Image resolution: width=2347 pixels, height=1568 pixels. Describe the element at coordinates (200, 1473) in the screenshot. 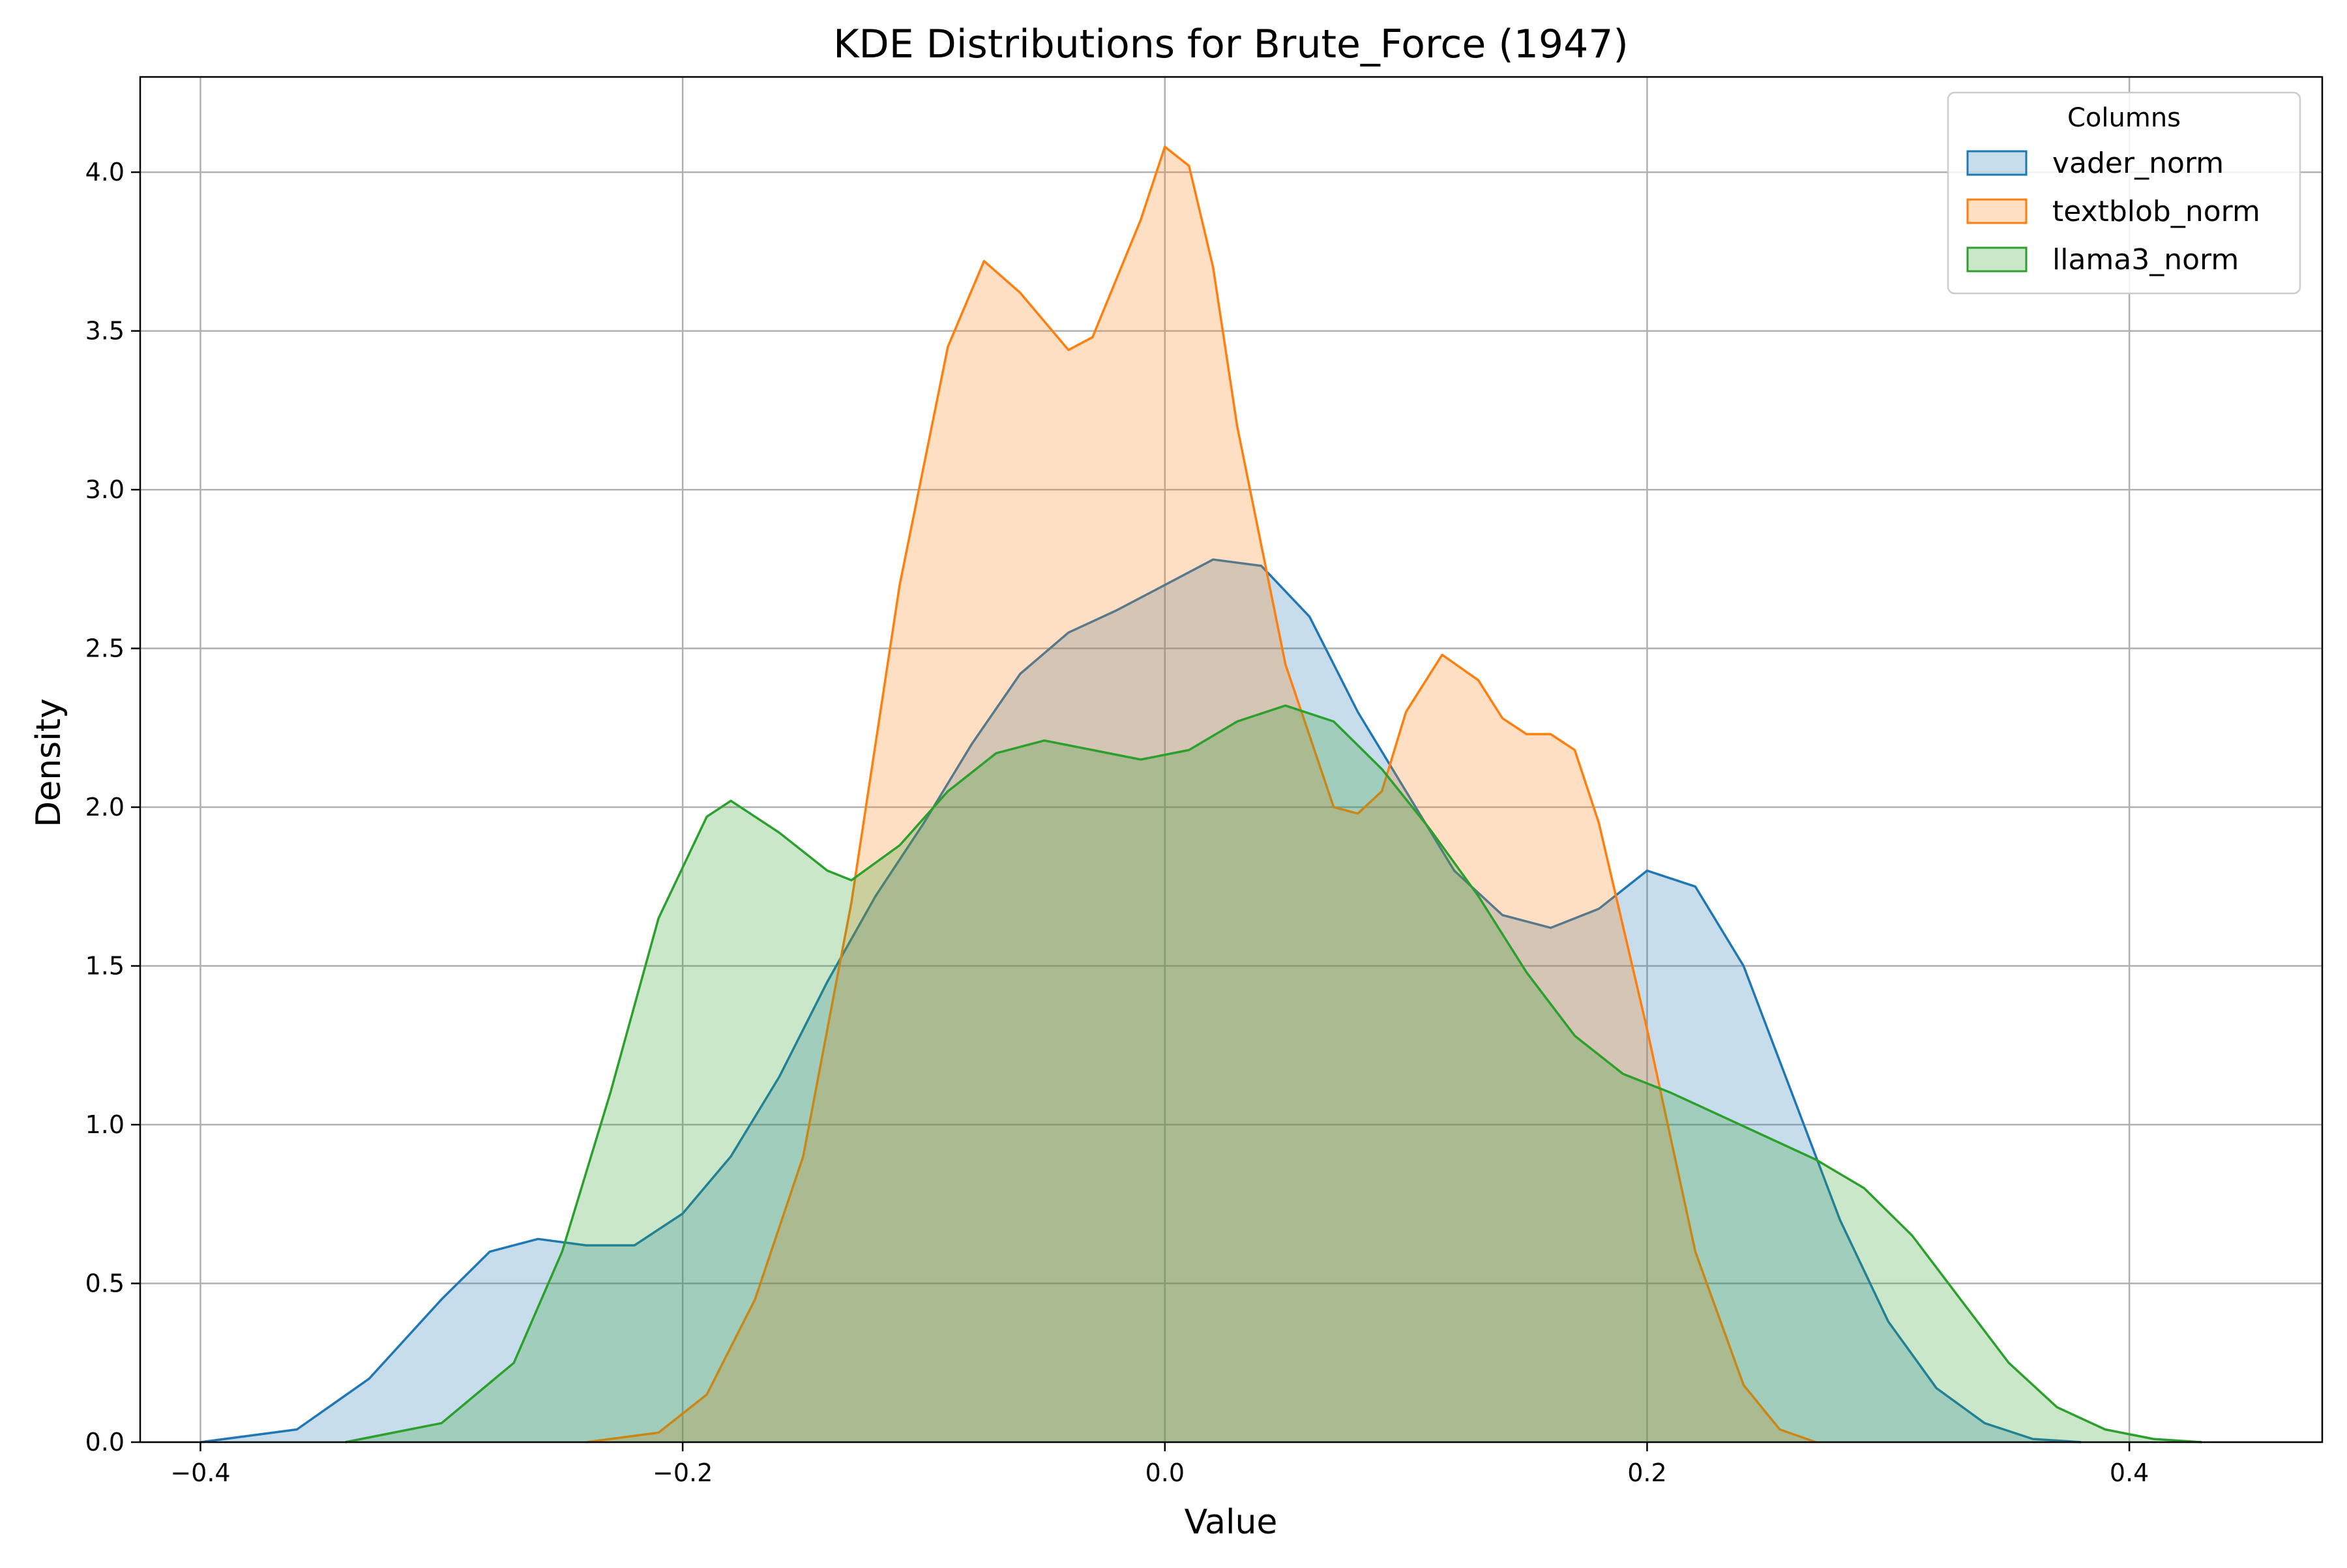

I see `x-tick-label: −0.4` at that location.